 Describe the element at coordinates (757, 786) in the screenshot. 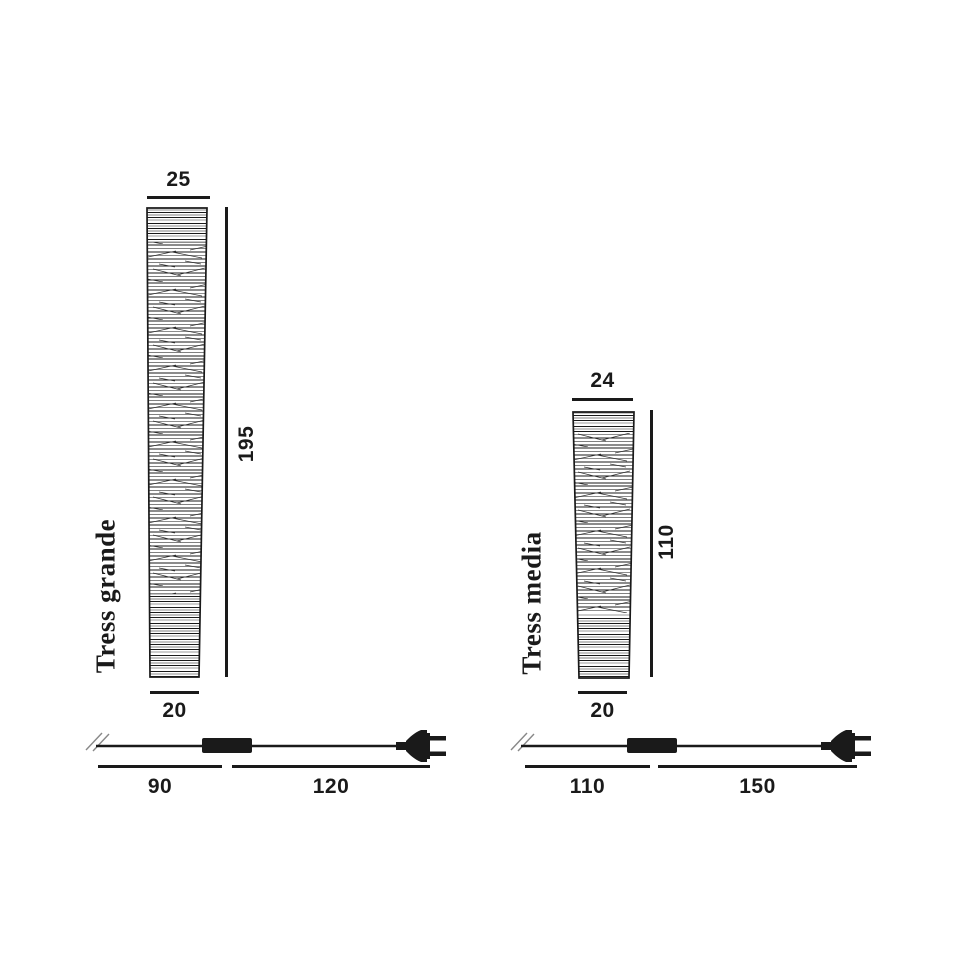

I see `cable-segment2-label: 150` at that location.